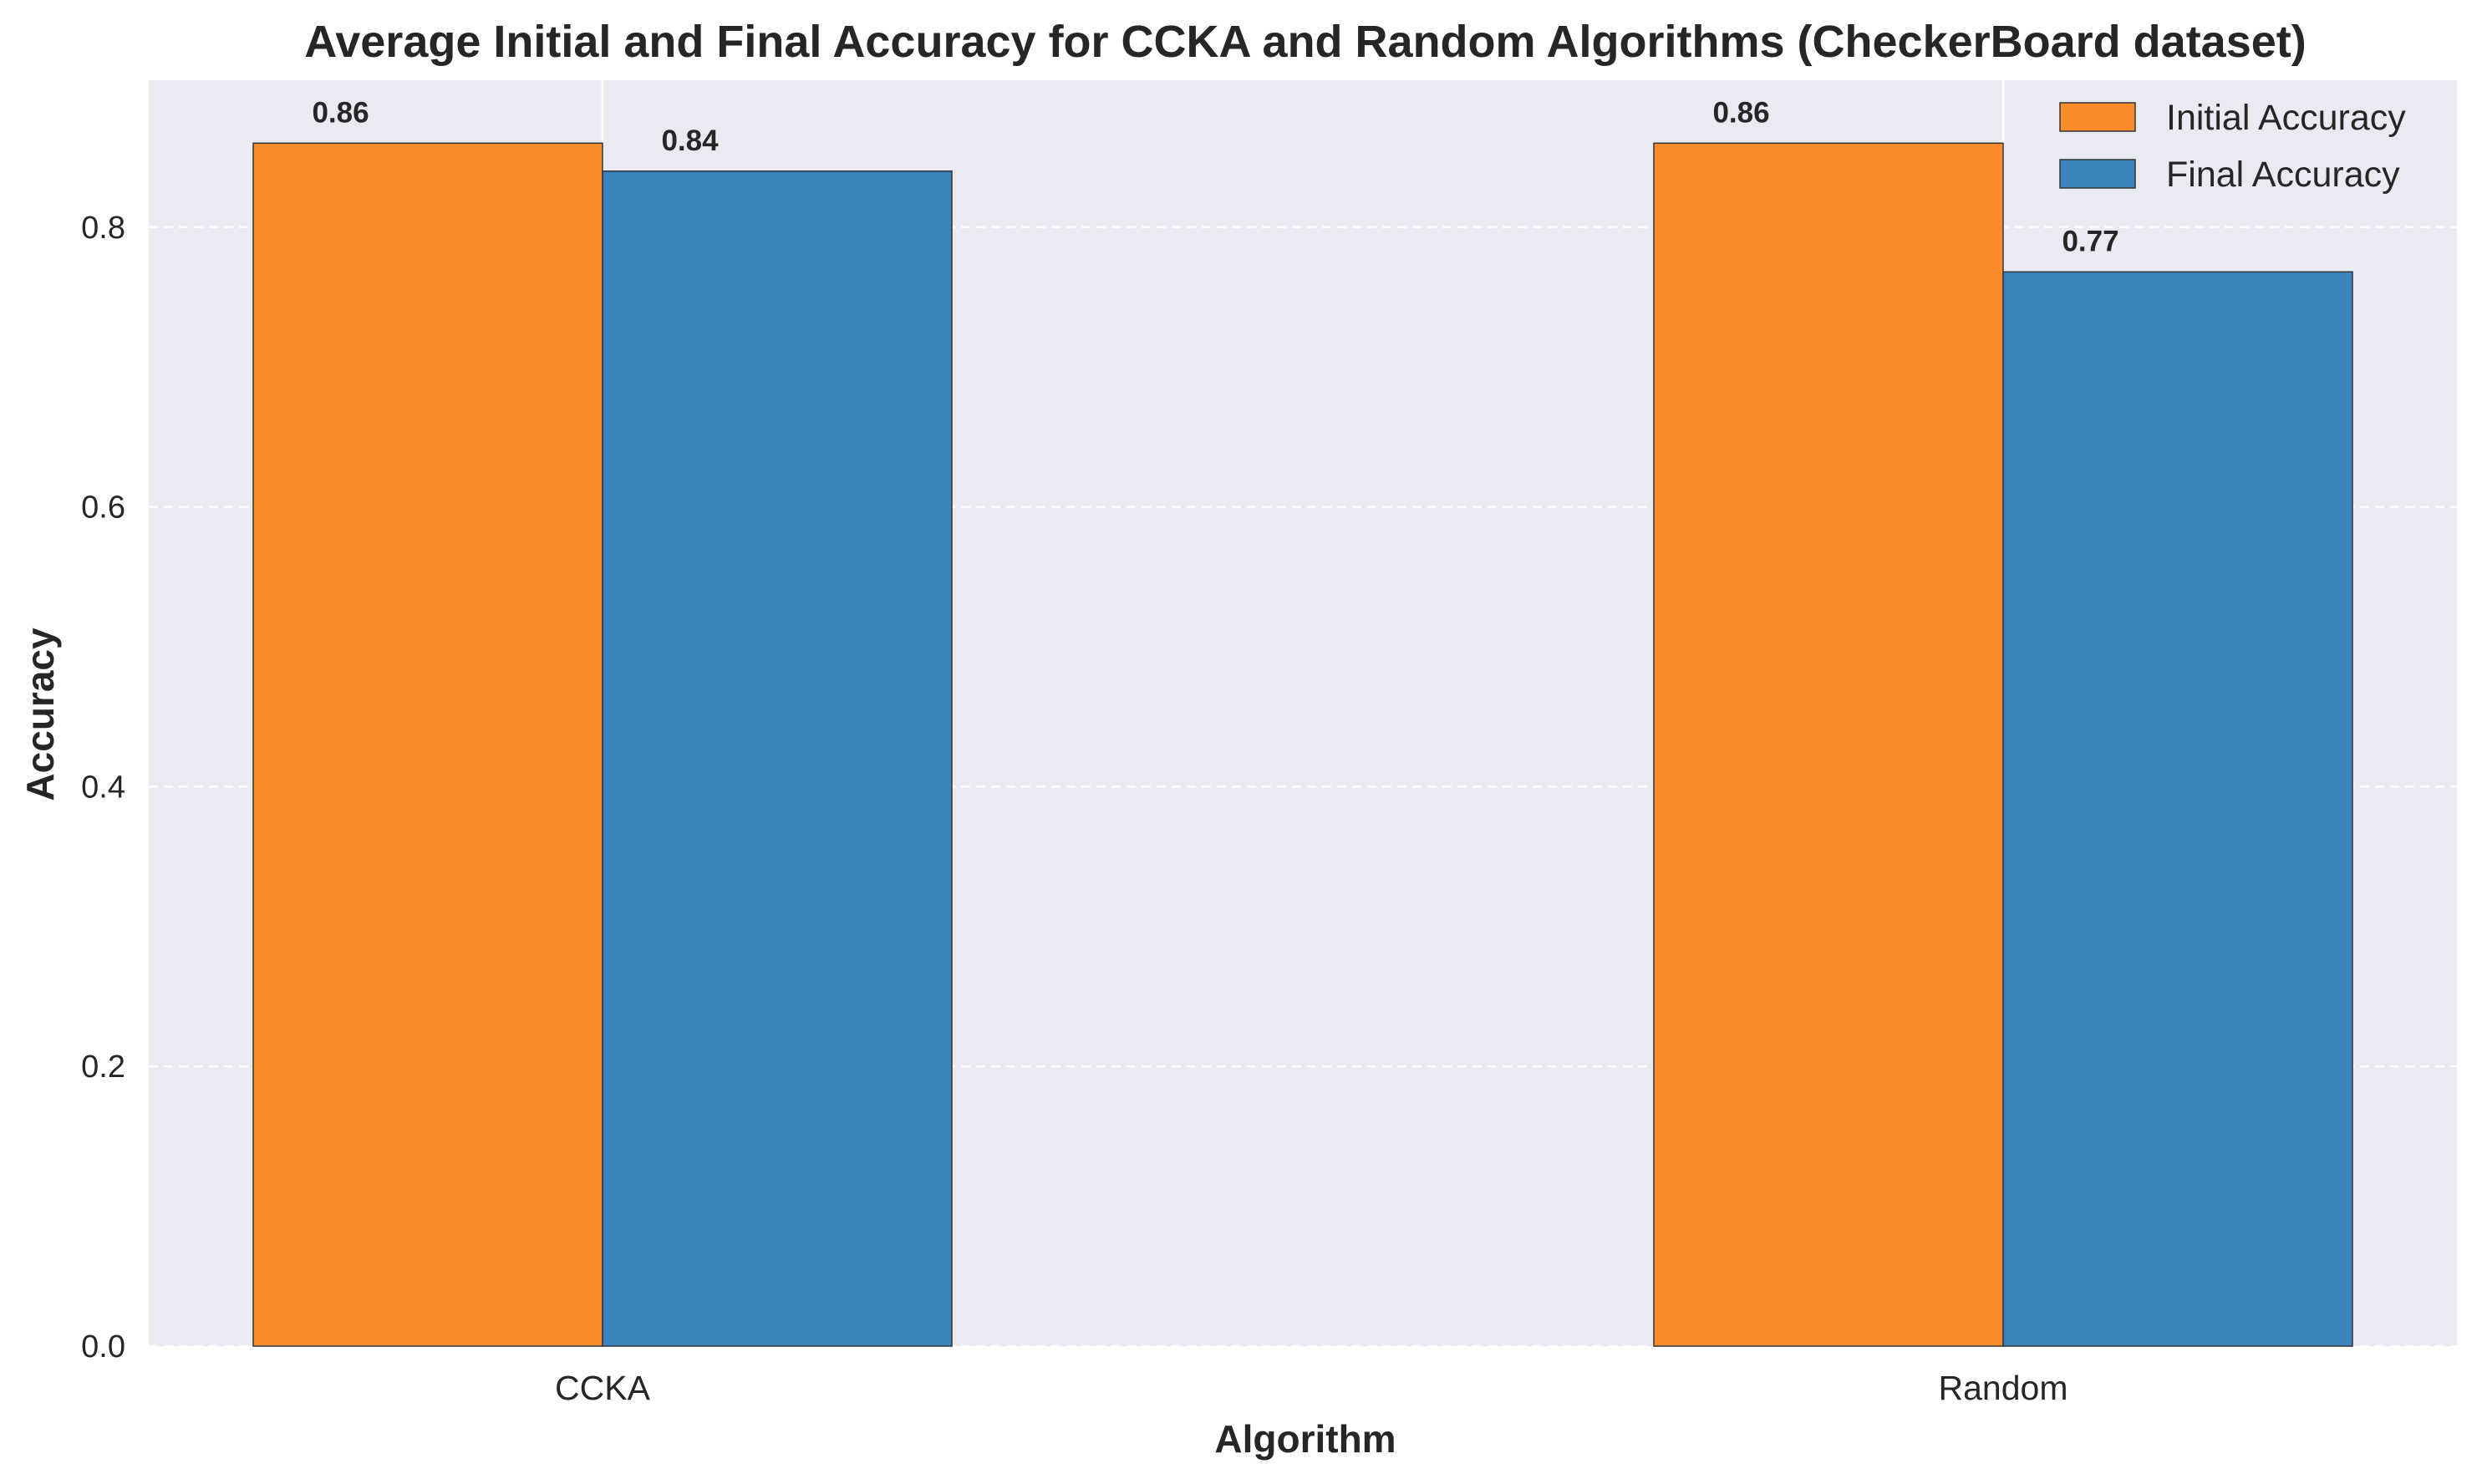 The image size is (2482, 1484). Describe the element at coordinates (2283, 175) in the screenshot. I see `legend-label: Final Accuracy` at that location.